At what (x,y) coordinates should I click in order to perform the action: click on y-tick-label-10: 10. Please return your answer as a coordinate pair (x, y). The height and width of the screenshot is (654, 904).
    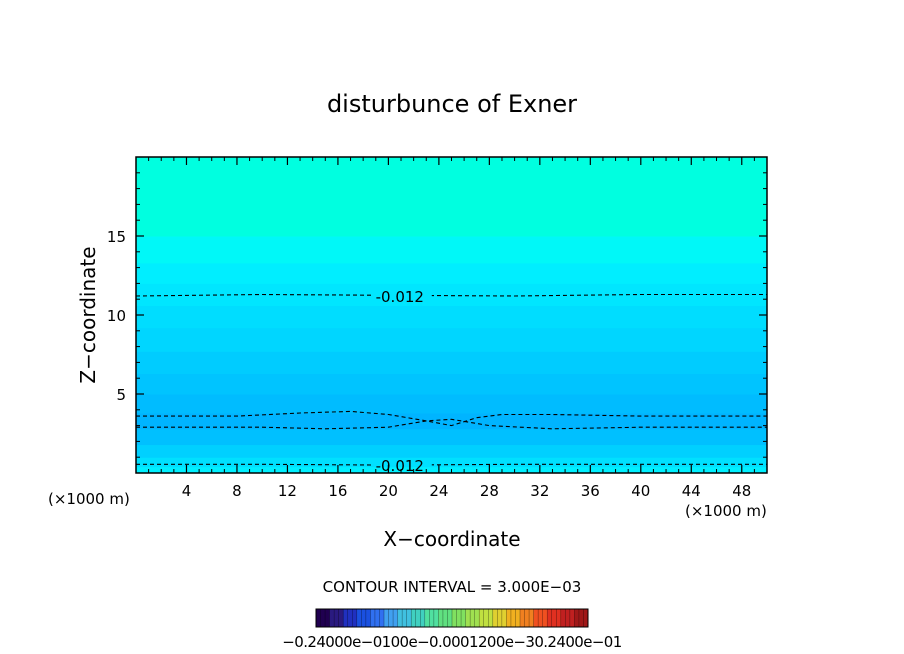
    Looking at the image, I should click on (116, 316).